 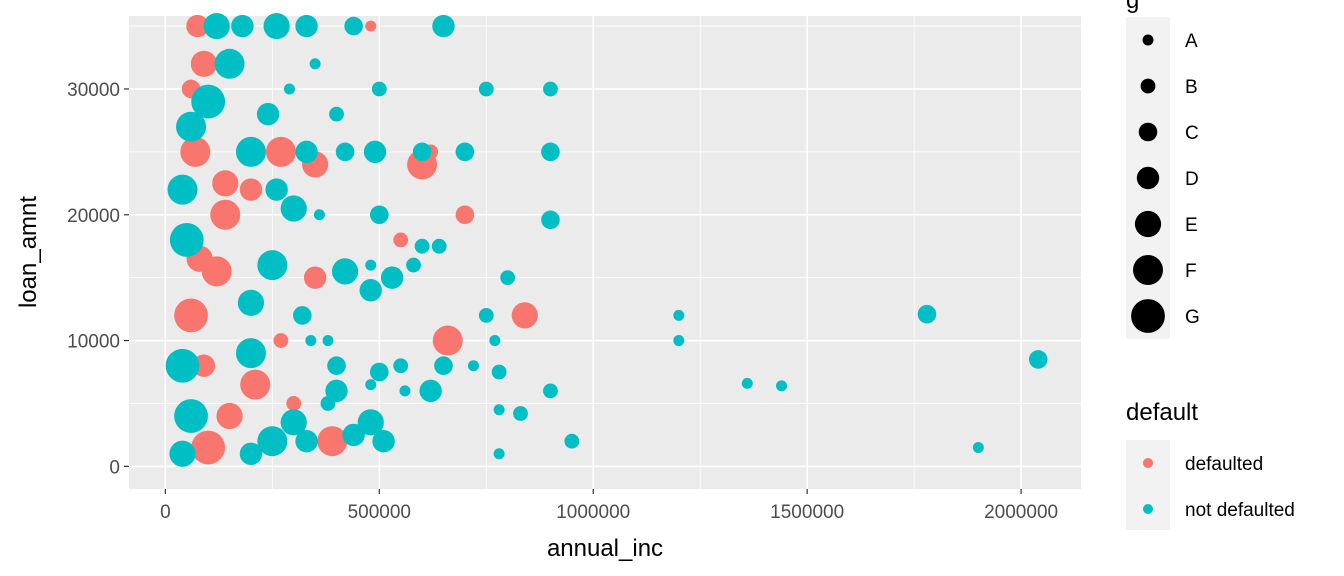 I want to click on y-tick-label: 30000, so click(x=93, y=90).